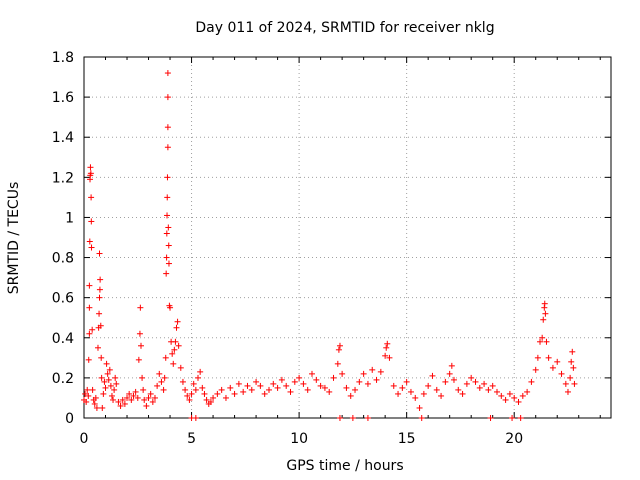 The height and width of the screenshot is (480, 640). I want to click on y-tick-label: 1.6, so click(63, 98).